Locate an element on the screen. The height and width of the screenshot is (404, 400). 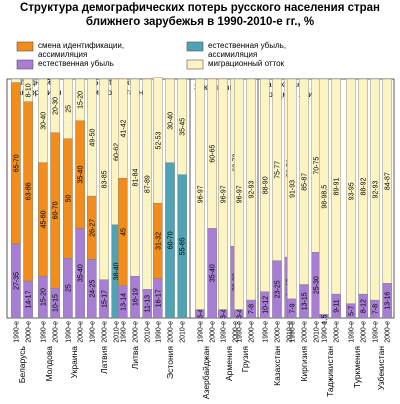
data-label: 7-8 is located at coordinates (375, 309).